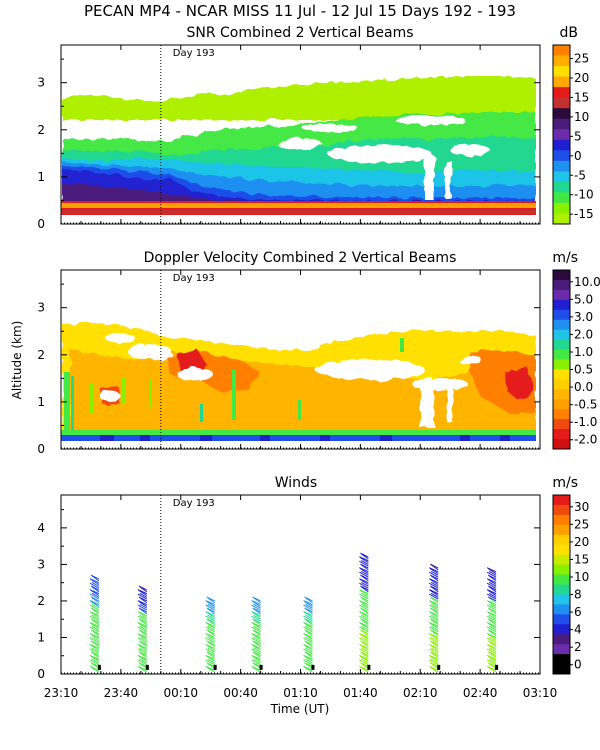  I want to click on velocity-colorbar-label: 0.5, so click(583, 370).